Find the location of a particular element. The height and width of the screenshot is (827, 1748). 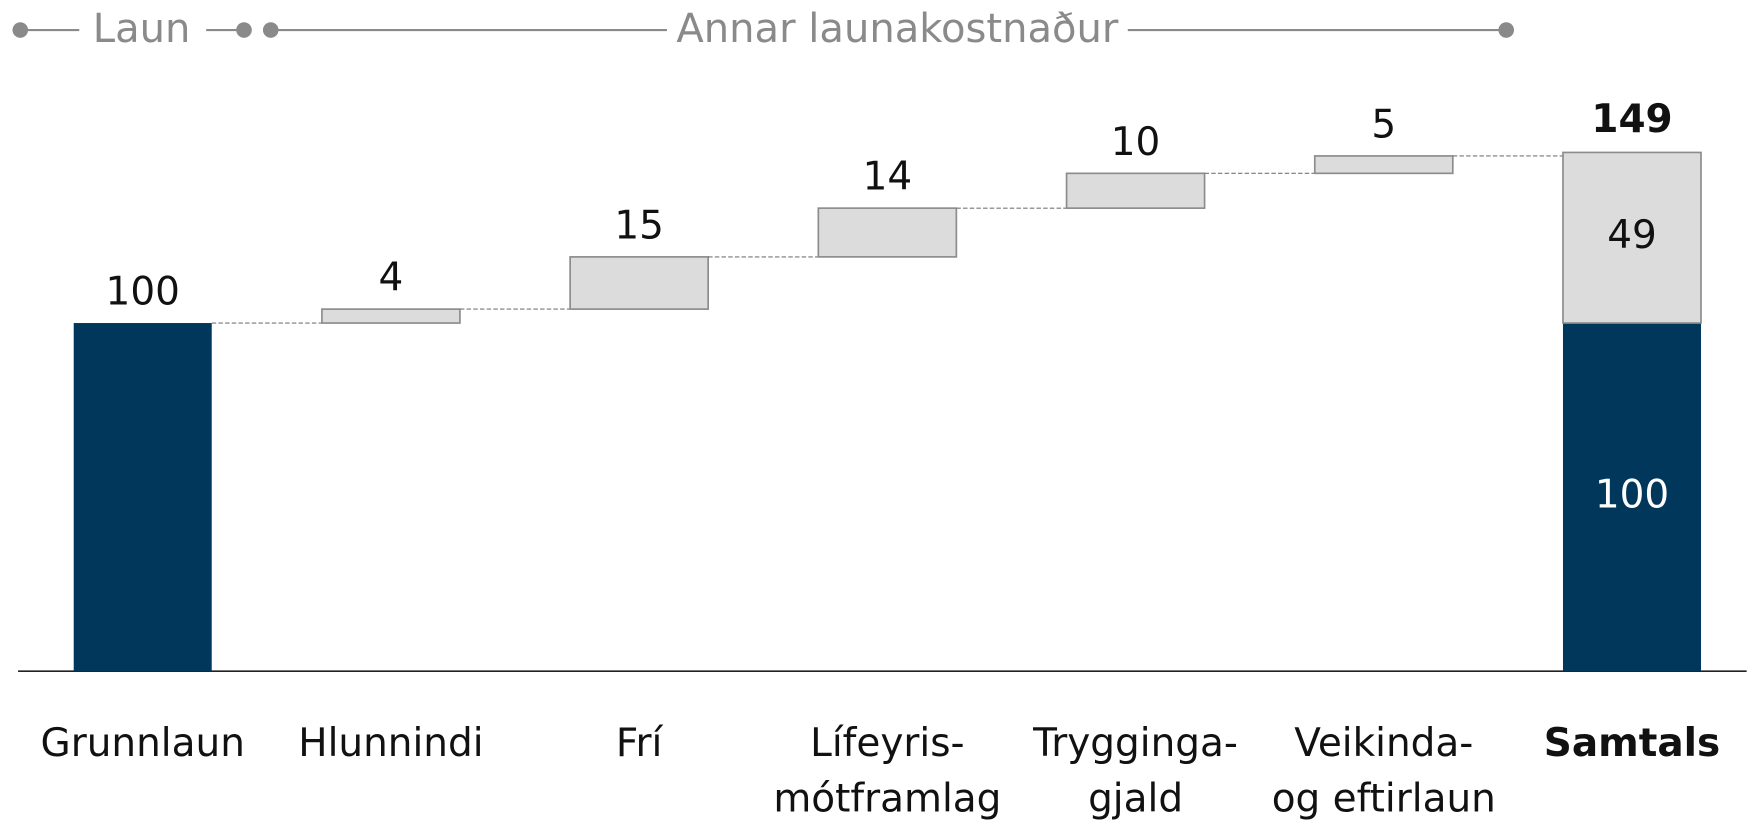

x-tick-label: Lífeyris- mótframlag is located at coordinates (887, 771).